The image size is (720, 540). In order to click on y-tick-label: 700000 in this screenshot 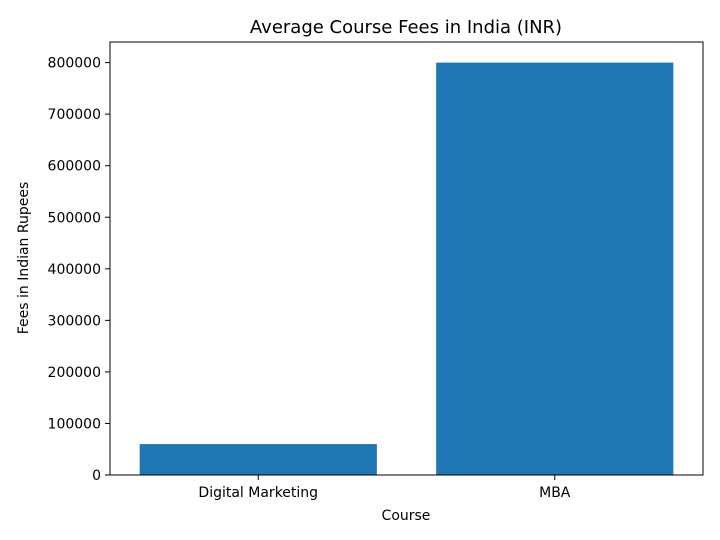, I will do `click(74, 115)`.